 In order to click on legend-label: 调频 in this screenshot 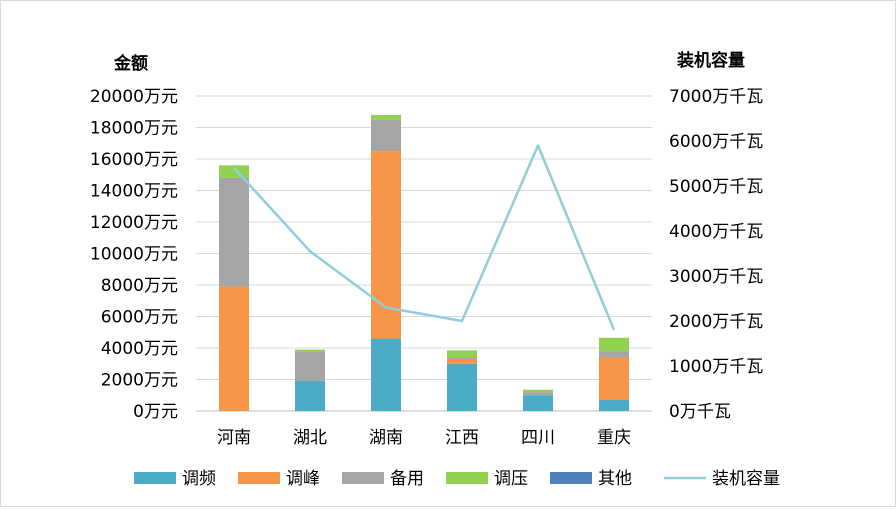, I will do `click(199, 479)`.